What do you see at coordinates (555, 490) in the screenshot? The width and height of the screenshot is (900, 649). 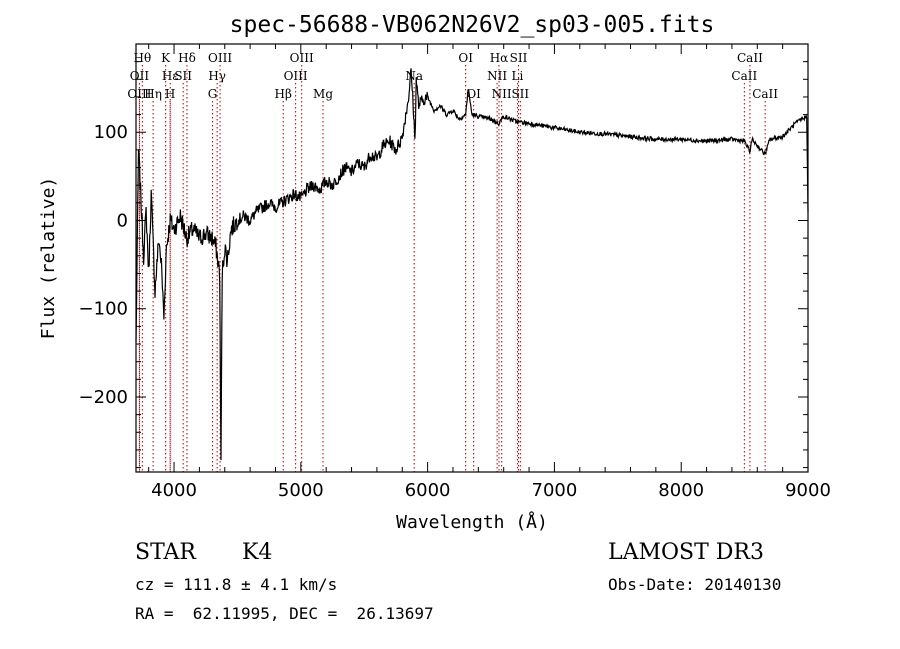 I see `x-tick-label-3: 7000` at bounding box center [555, 490].